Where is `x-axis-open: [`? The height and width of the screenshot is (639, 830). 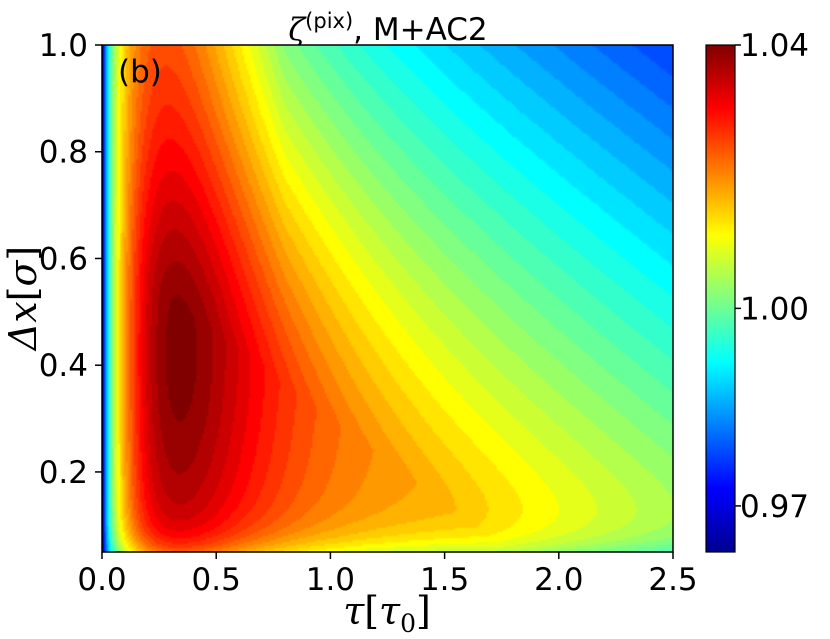 x-axis-open: [ is located at coordinates (371, 611).